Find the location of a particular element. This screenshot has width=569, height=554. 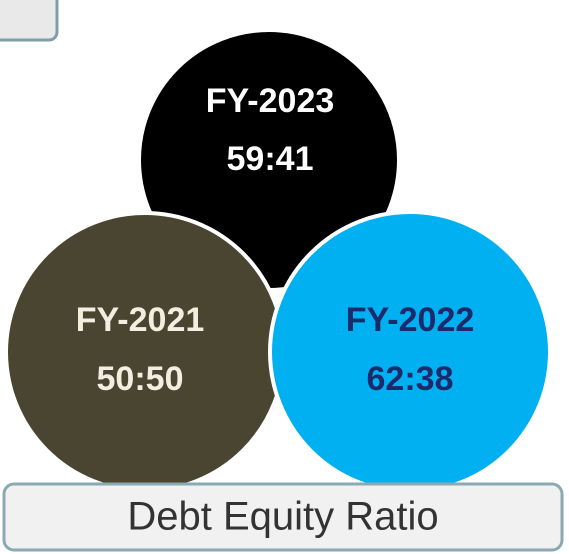

node-label: FY-2022 is located at coordinates (410, 320).